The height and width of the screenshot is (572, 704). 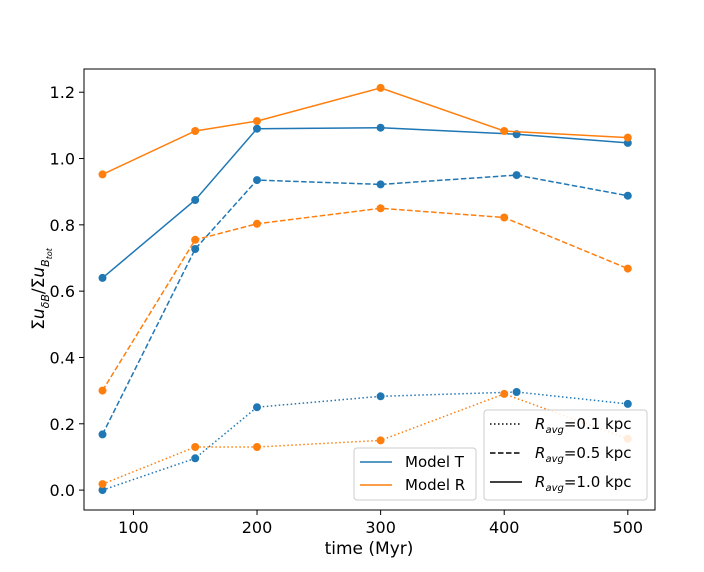 What do you see at coordinates (62, 159) in the screenshot?
I see `y-tick-label: 1.0` at bounding box center [62, 159].